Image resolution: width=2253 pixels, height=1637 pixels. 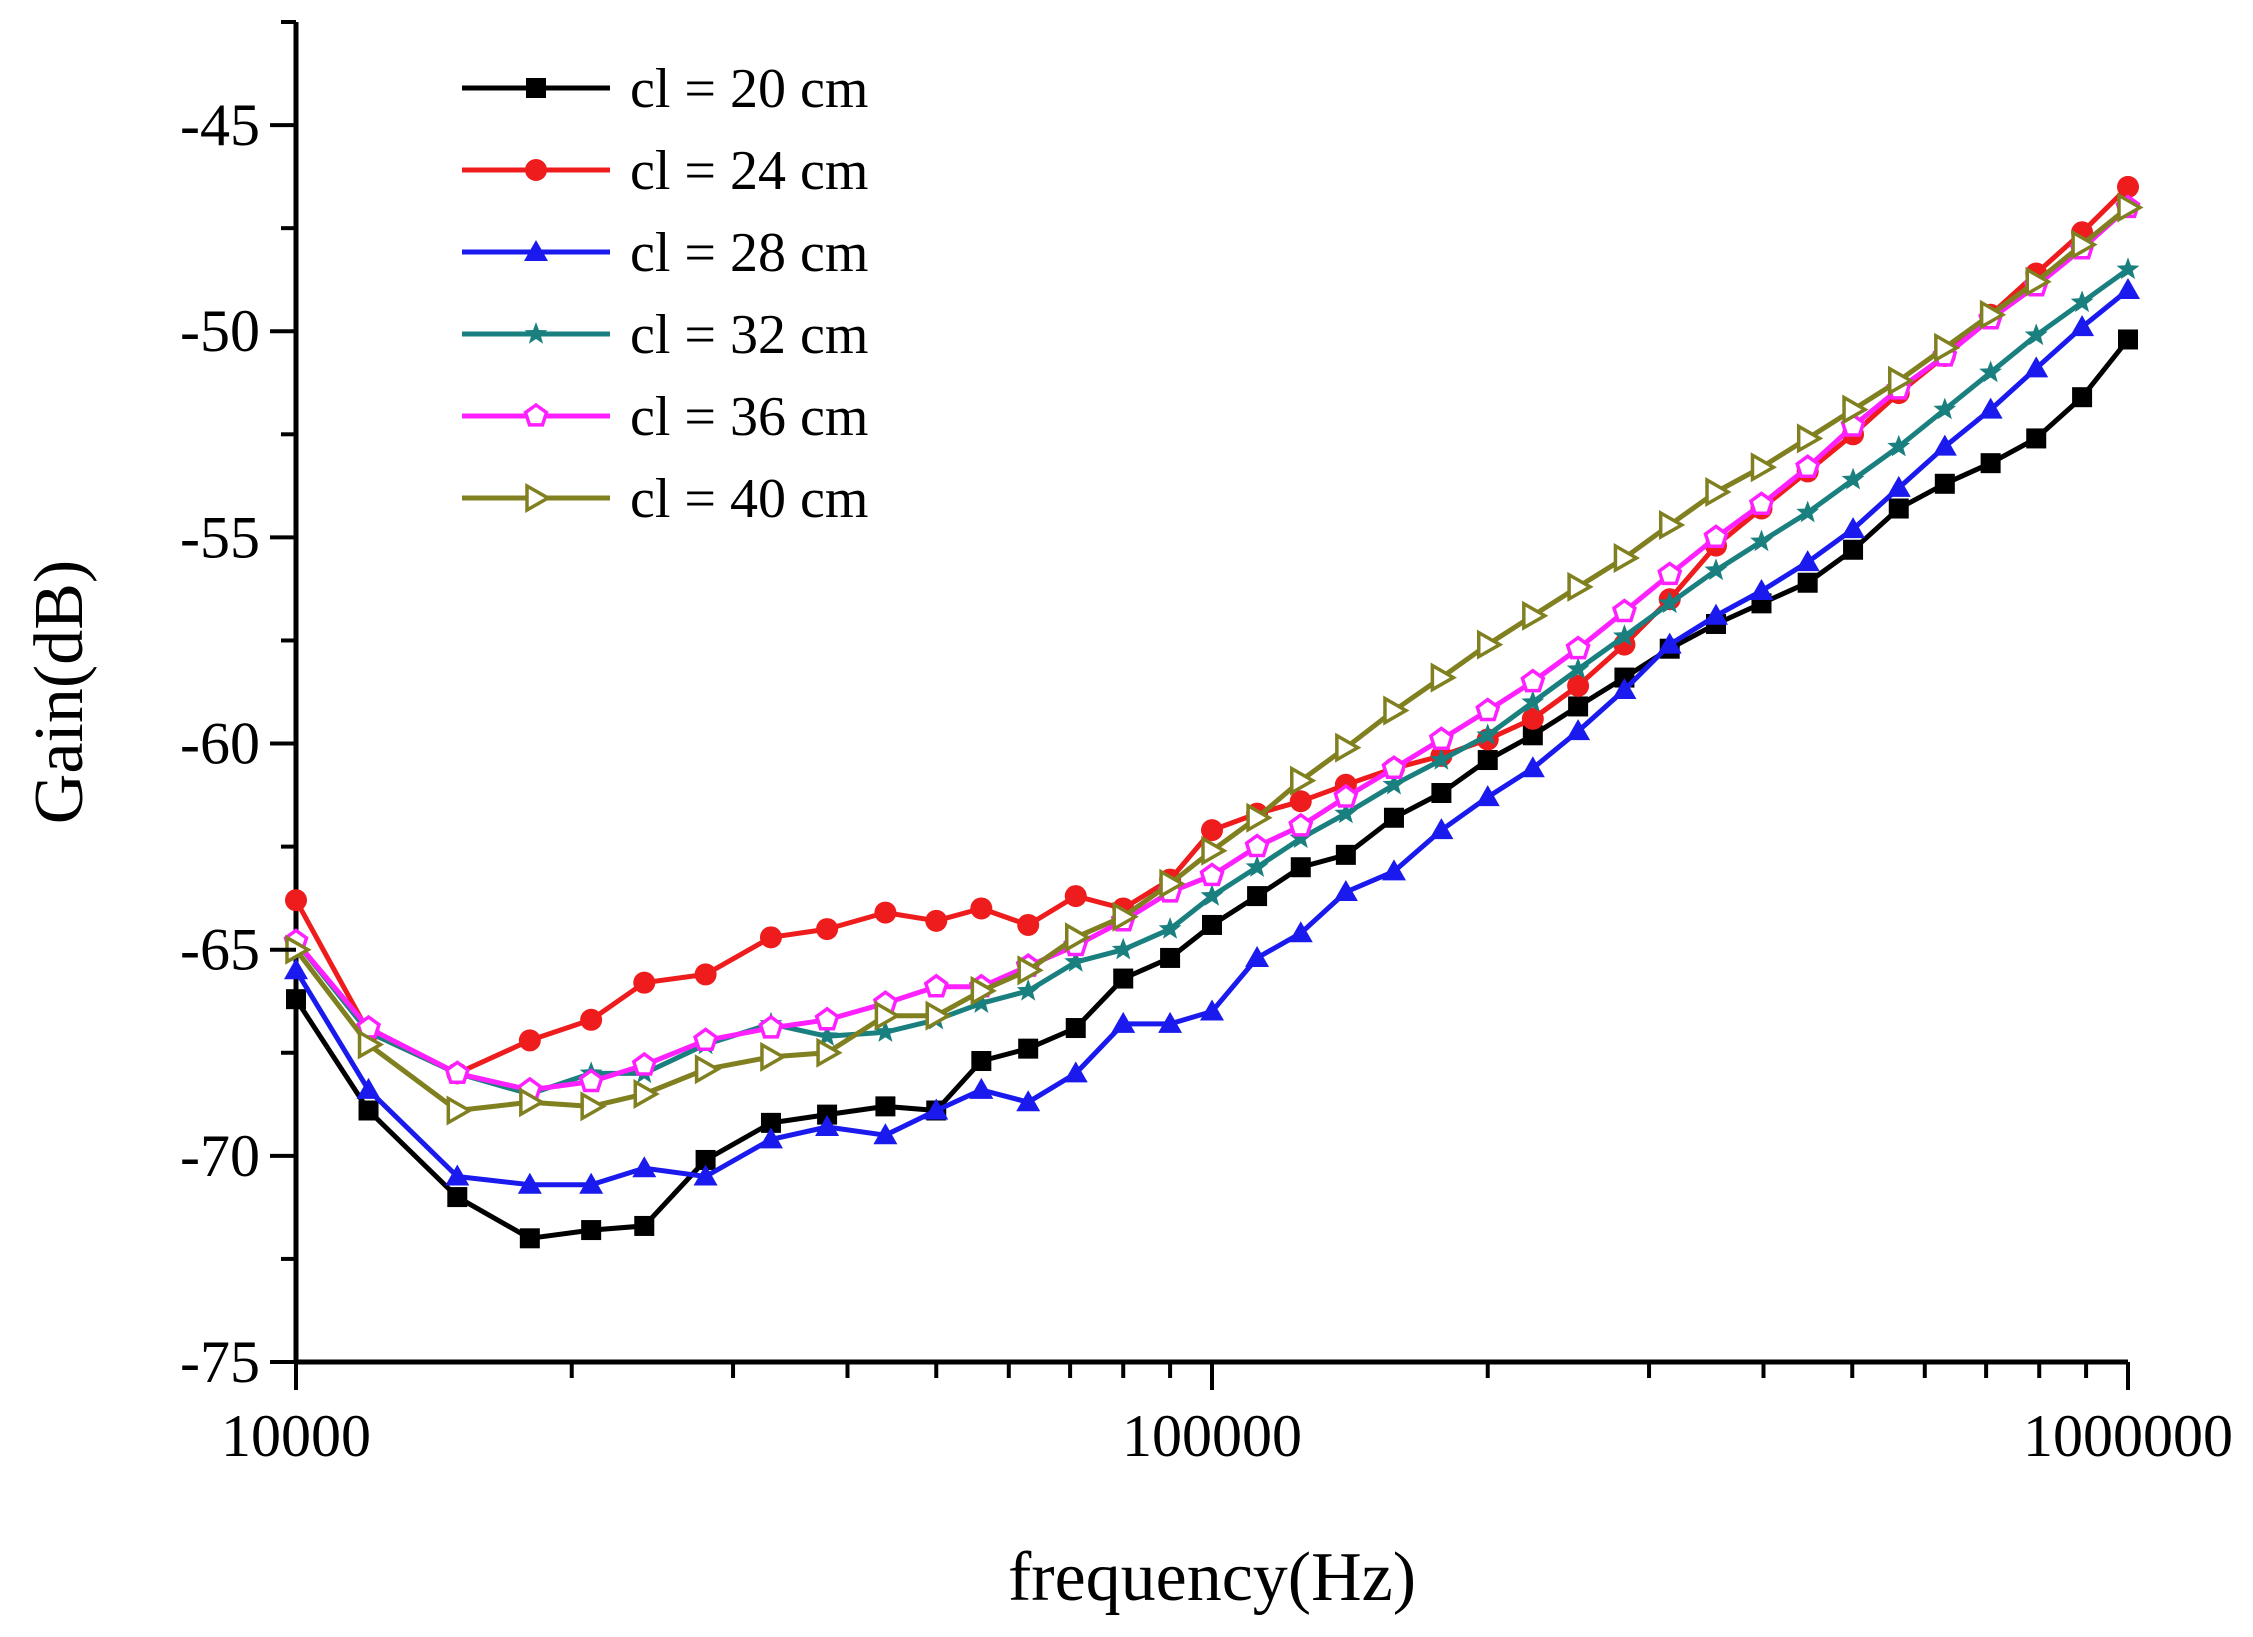 What do you see at coordinates (1212, 1577) in the screenshot?
I see `x-axis-title: frequency(Hz)` at bounding box center [1212, 1577].